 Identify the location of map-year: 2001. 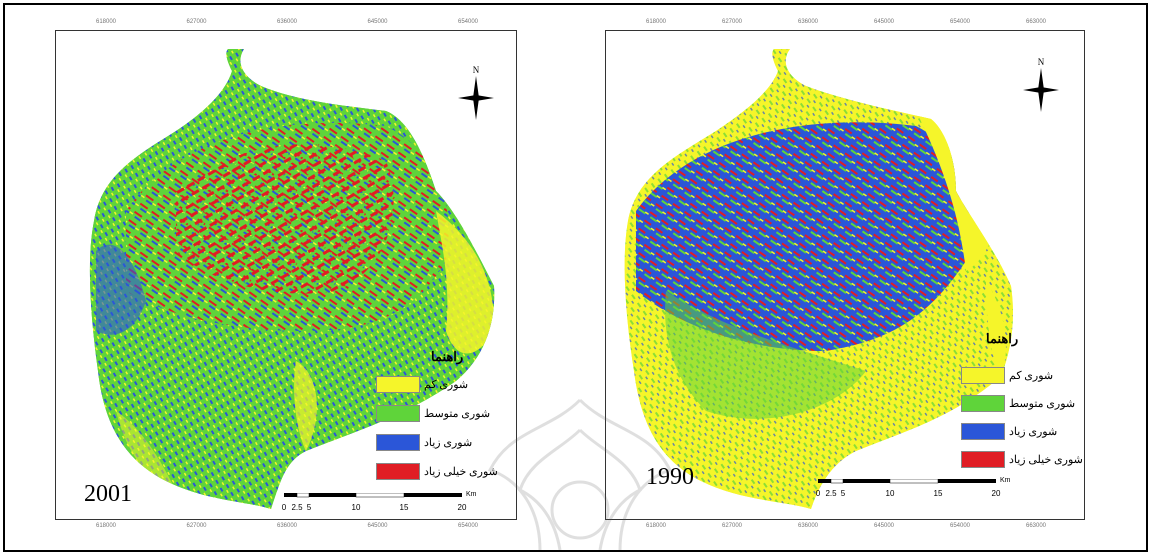
(108, 494).